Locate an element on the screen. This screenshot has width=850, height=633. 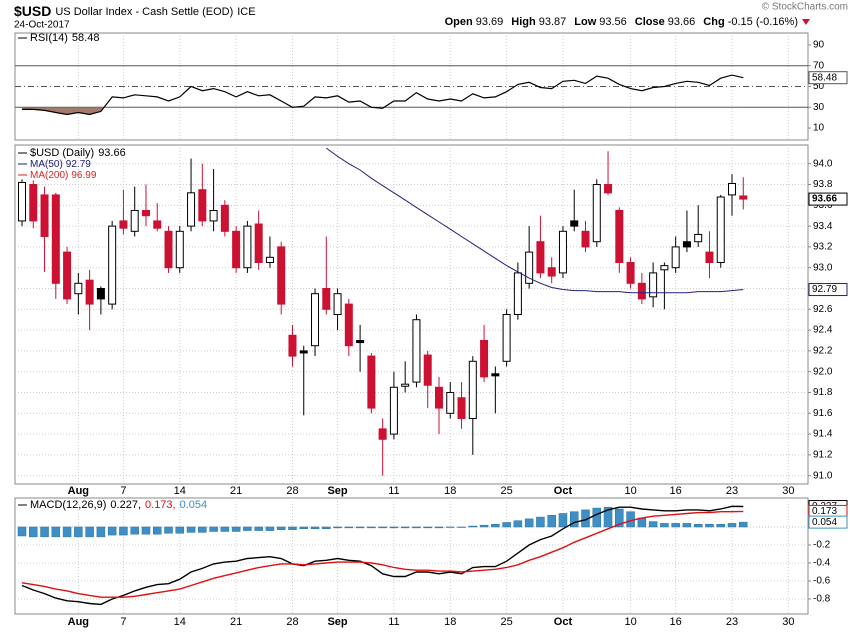
x-tick-label: 14 is located at coordinates (180, 622).